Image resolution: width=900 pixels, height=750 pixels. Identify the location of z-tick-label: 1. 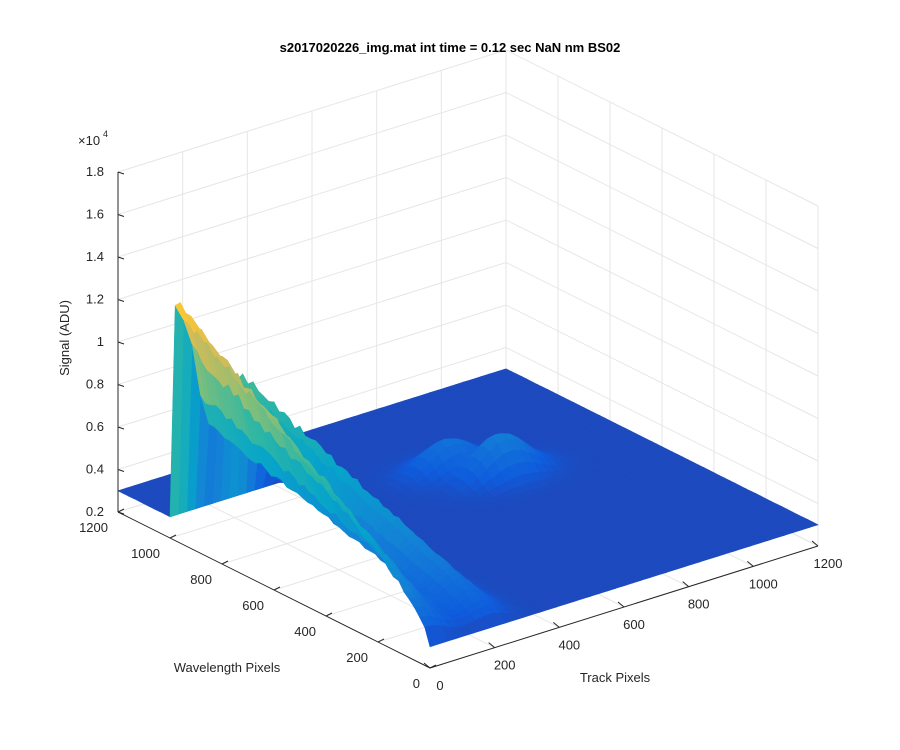
(100, 341).